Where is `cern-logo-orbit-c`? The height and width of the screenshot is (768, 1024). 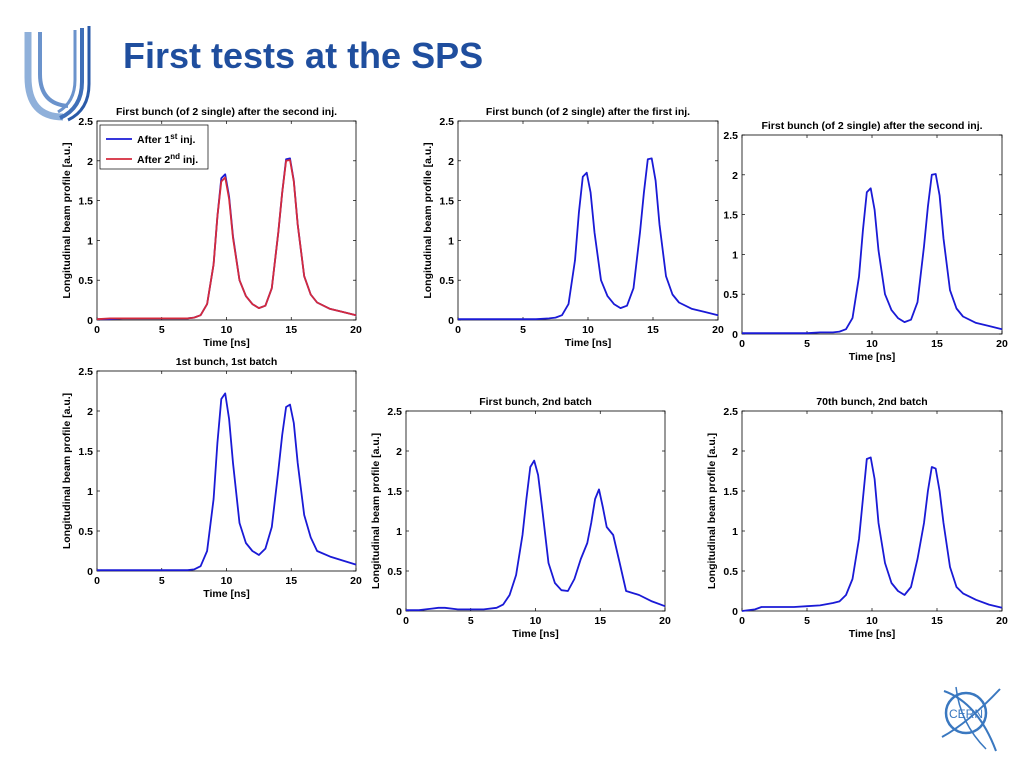 cern-logo-orbit-c is located at coordinates (971, 718).